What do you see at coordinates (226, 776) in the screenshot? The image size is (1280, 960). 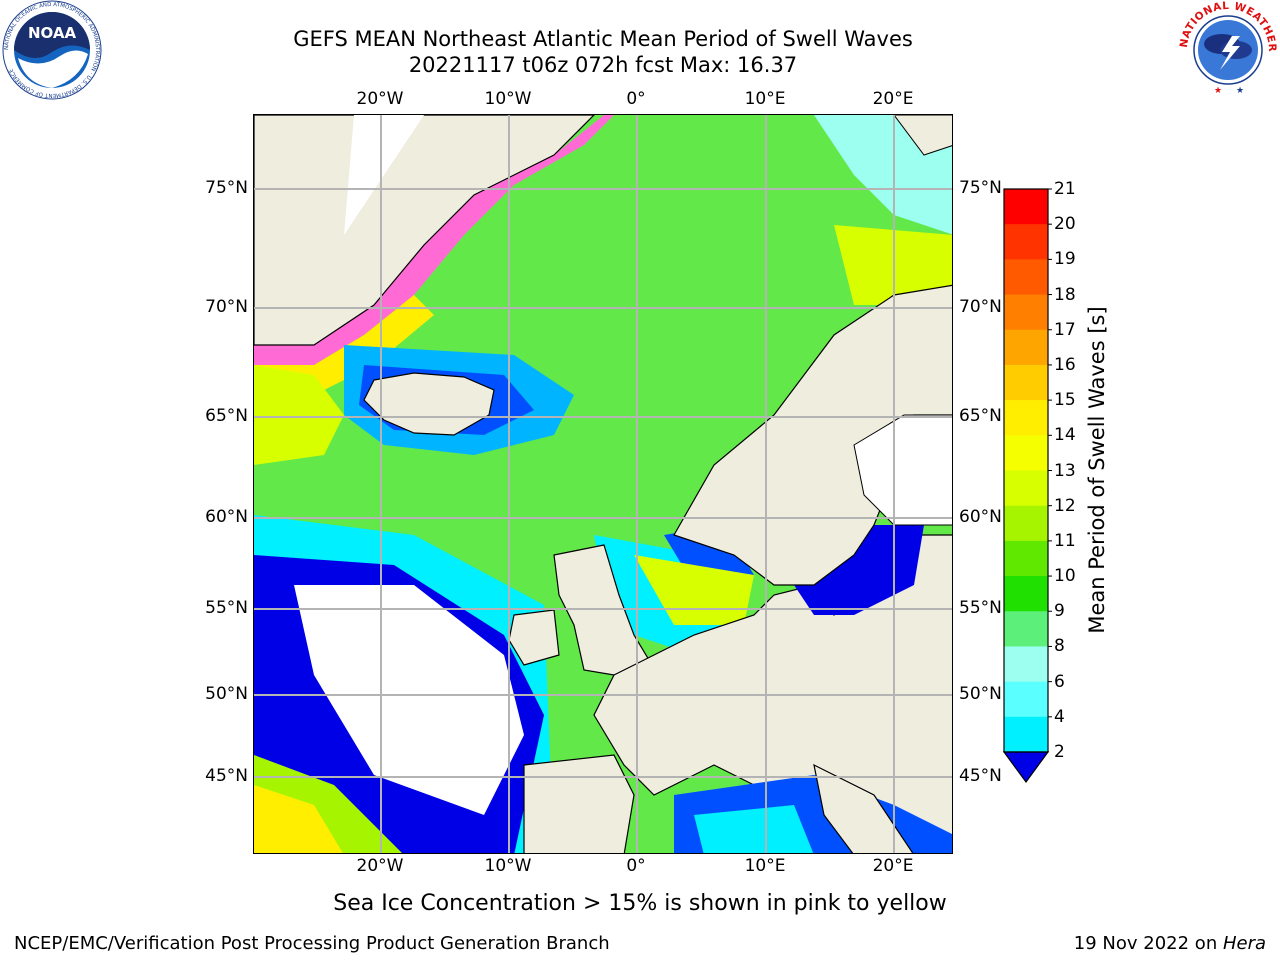 I see `lat-label-left-45n: 45°N` at bounding box center [226, 776].